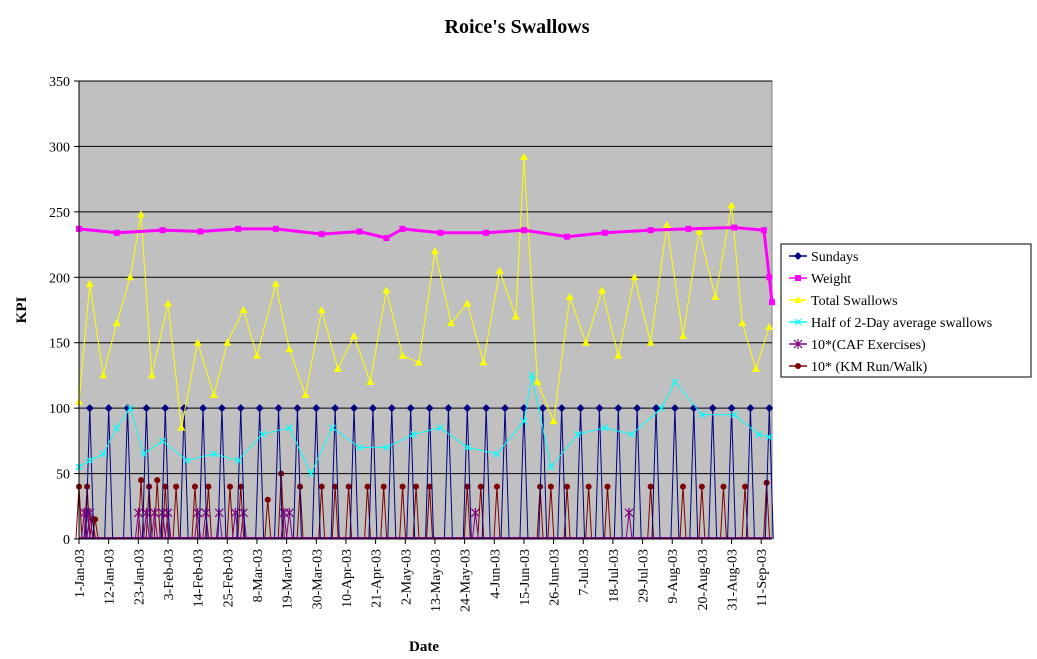  Describe the element at coordinates (22, 310) in the screenshot. I see `y-axis-title: KPI` at that location.